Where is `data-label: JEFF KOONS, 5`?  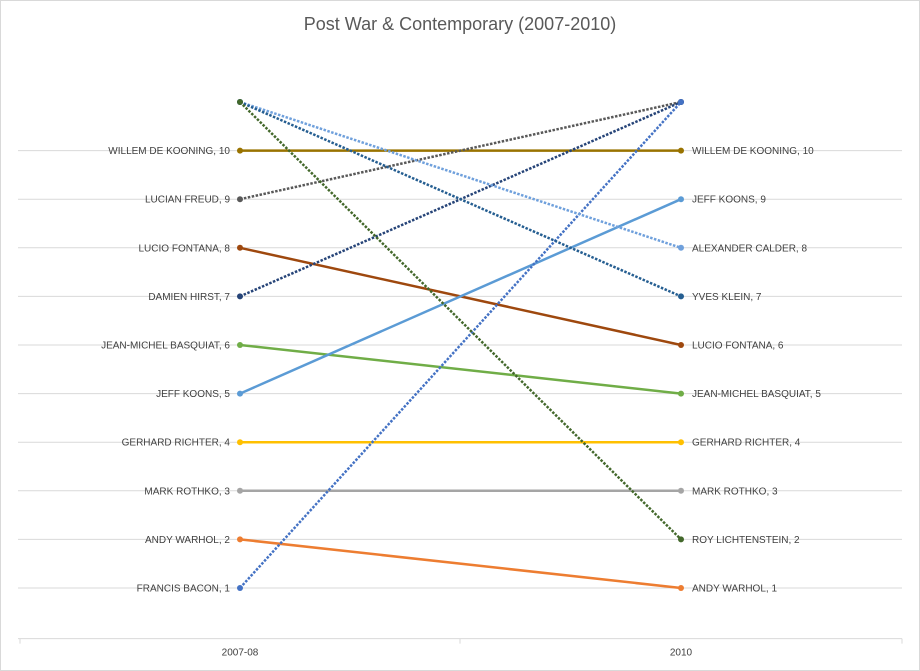 data-label: JEFF KOONS, 5 is located at coordinates (193, 394).